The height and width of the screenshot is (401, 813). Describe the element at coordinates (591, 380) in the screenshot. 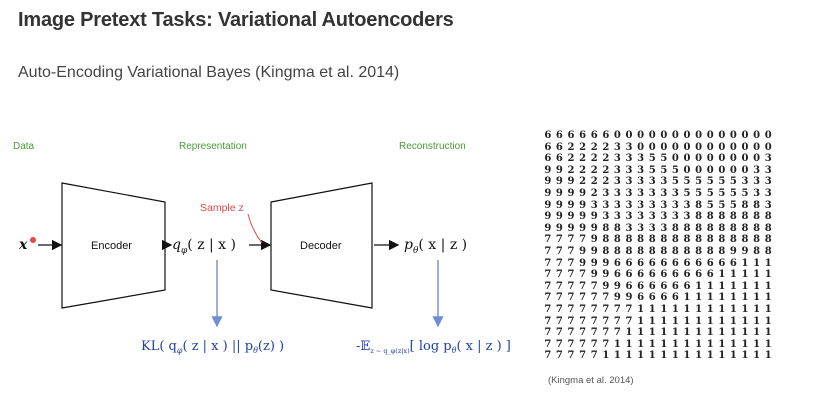

I see `figure-citation: (Kingma et al. 2014)` at that location.